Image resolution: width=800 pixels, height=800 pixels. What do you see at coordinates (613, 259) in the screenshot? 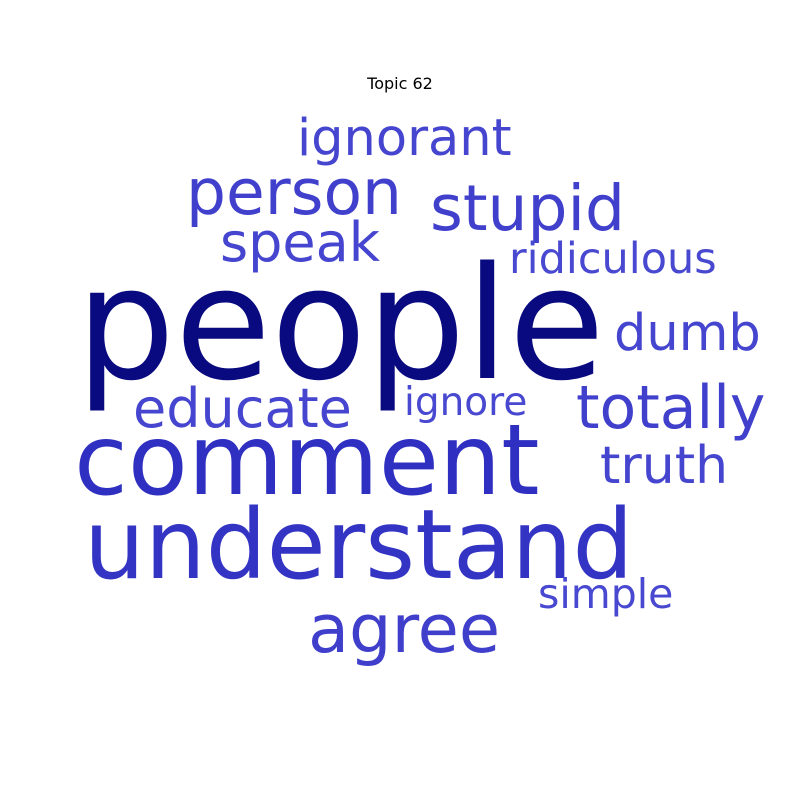
I see `word-ridiculous: ridiculous` at bounding box center [613, 259].